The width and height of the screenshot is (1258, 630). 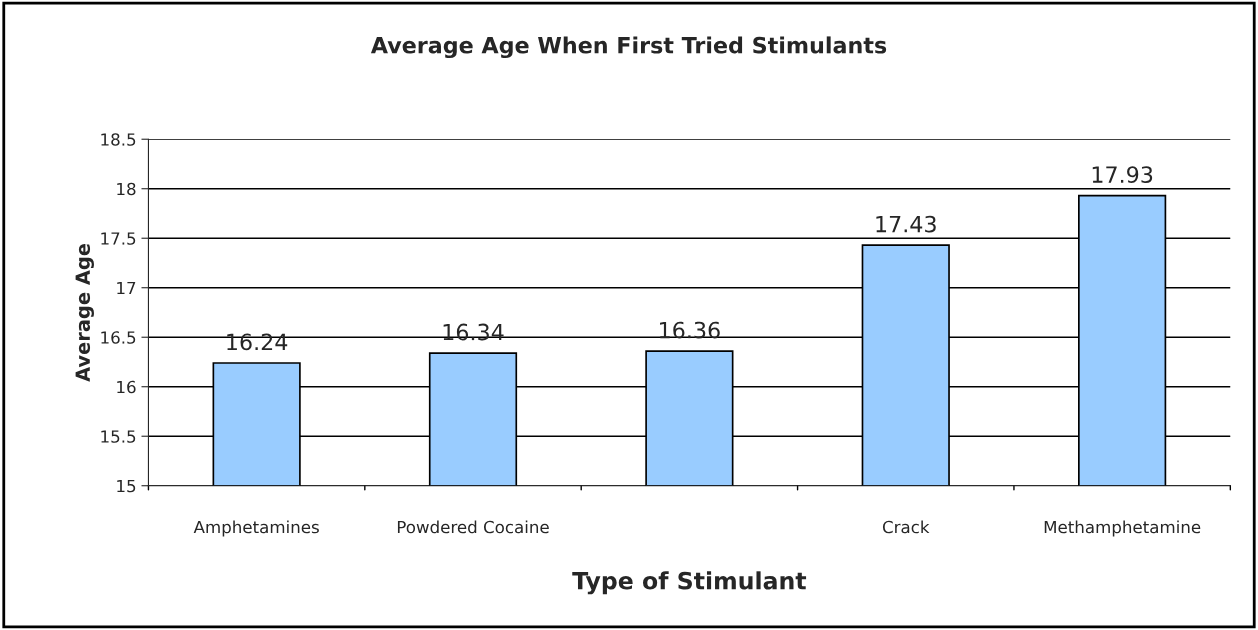 What do you see at coordinates (257, 342) in the screenshot?
I see `data-label: 16.24` at bounding box center [257, 342].